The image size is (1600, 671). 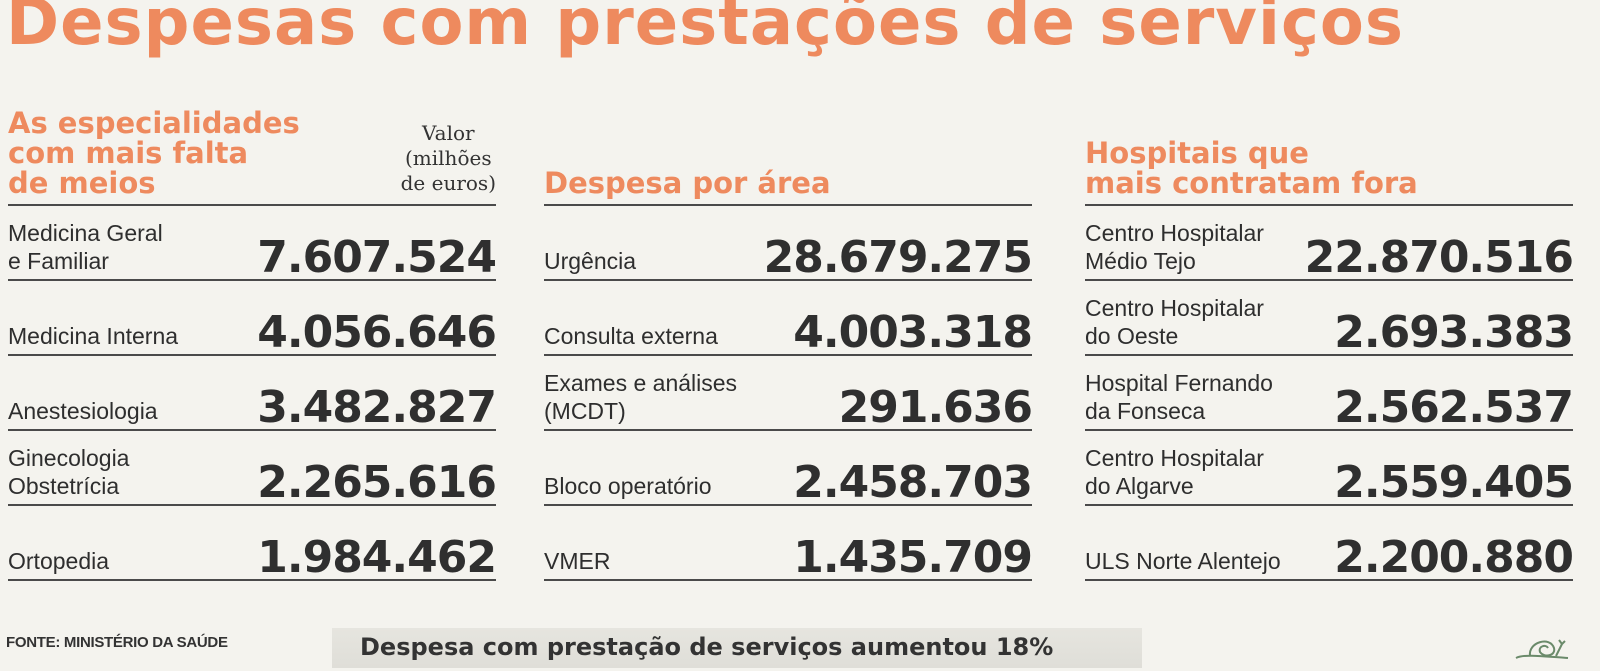 What do you see at coordinates (1174, 472) in the screenshot?
I see `row-label: Centro Hospitalar do Algarve` at bounding box center [1174, 472].